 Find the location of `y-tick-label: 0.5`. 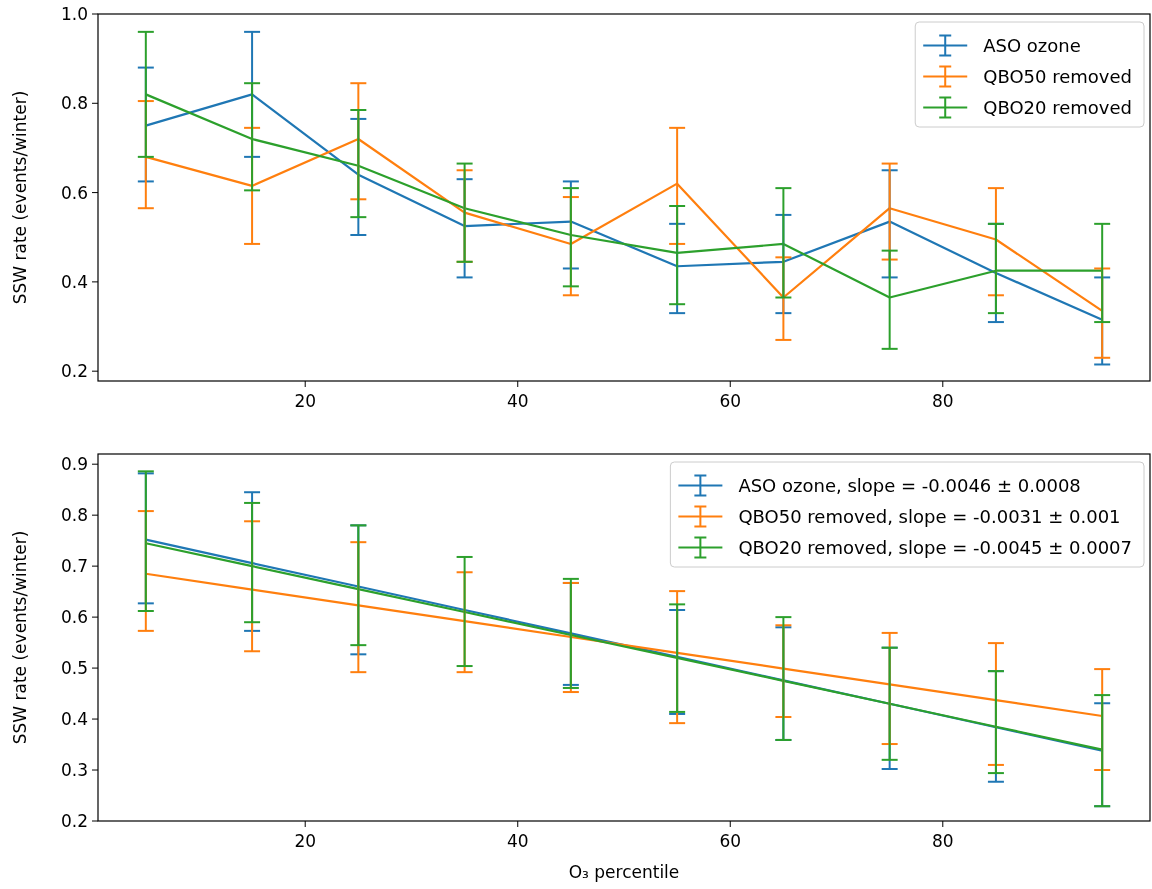

y-tick-label: 0.5 is located at coordinates (74, 668).